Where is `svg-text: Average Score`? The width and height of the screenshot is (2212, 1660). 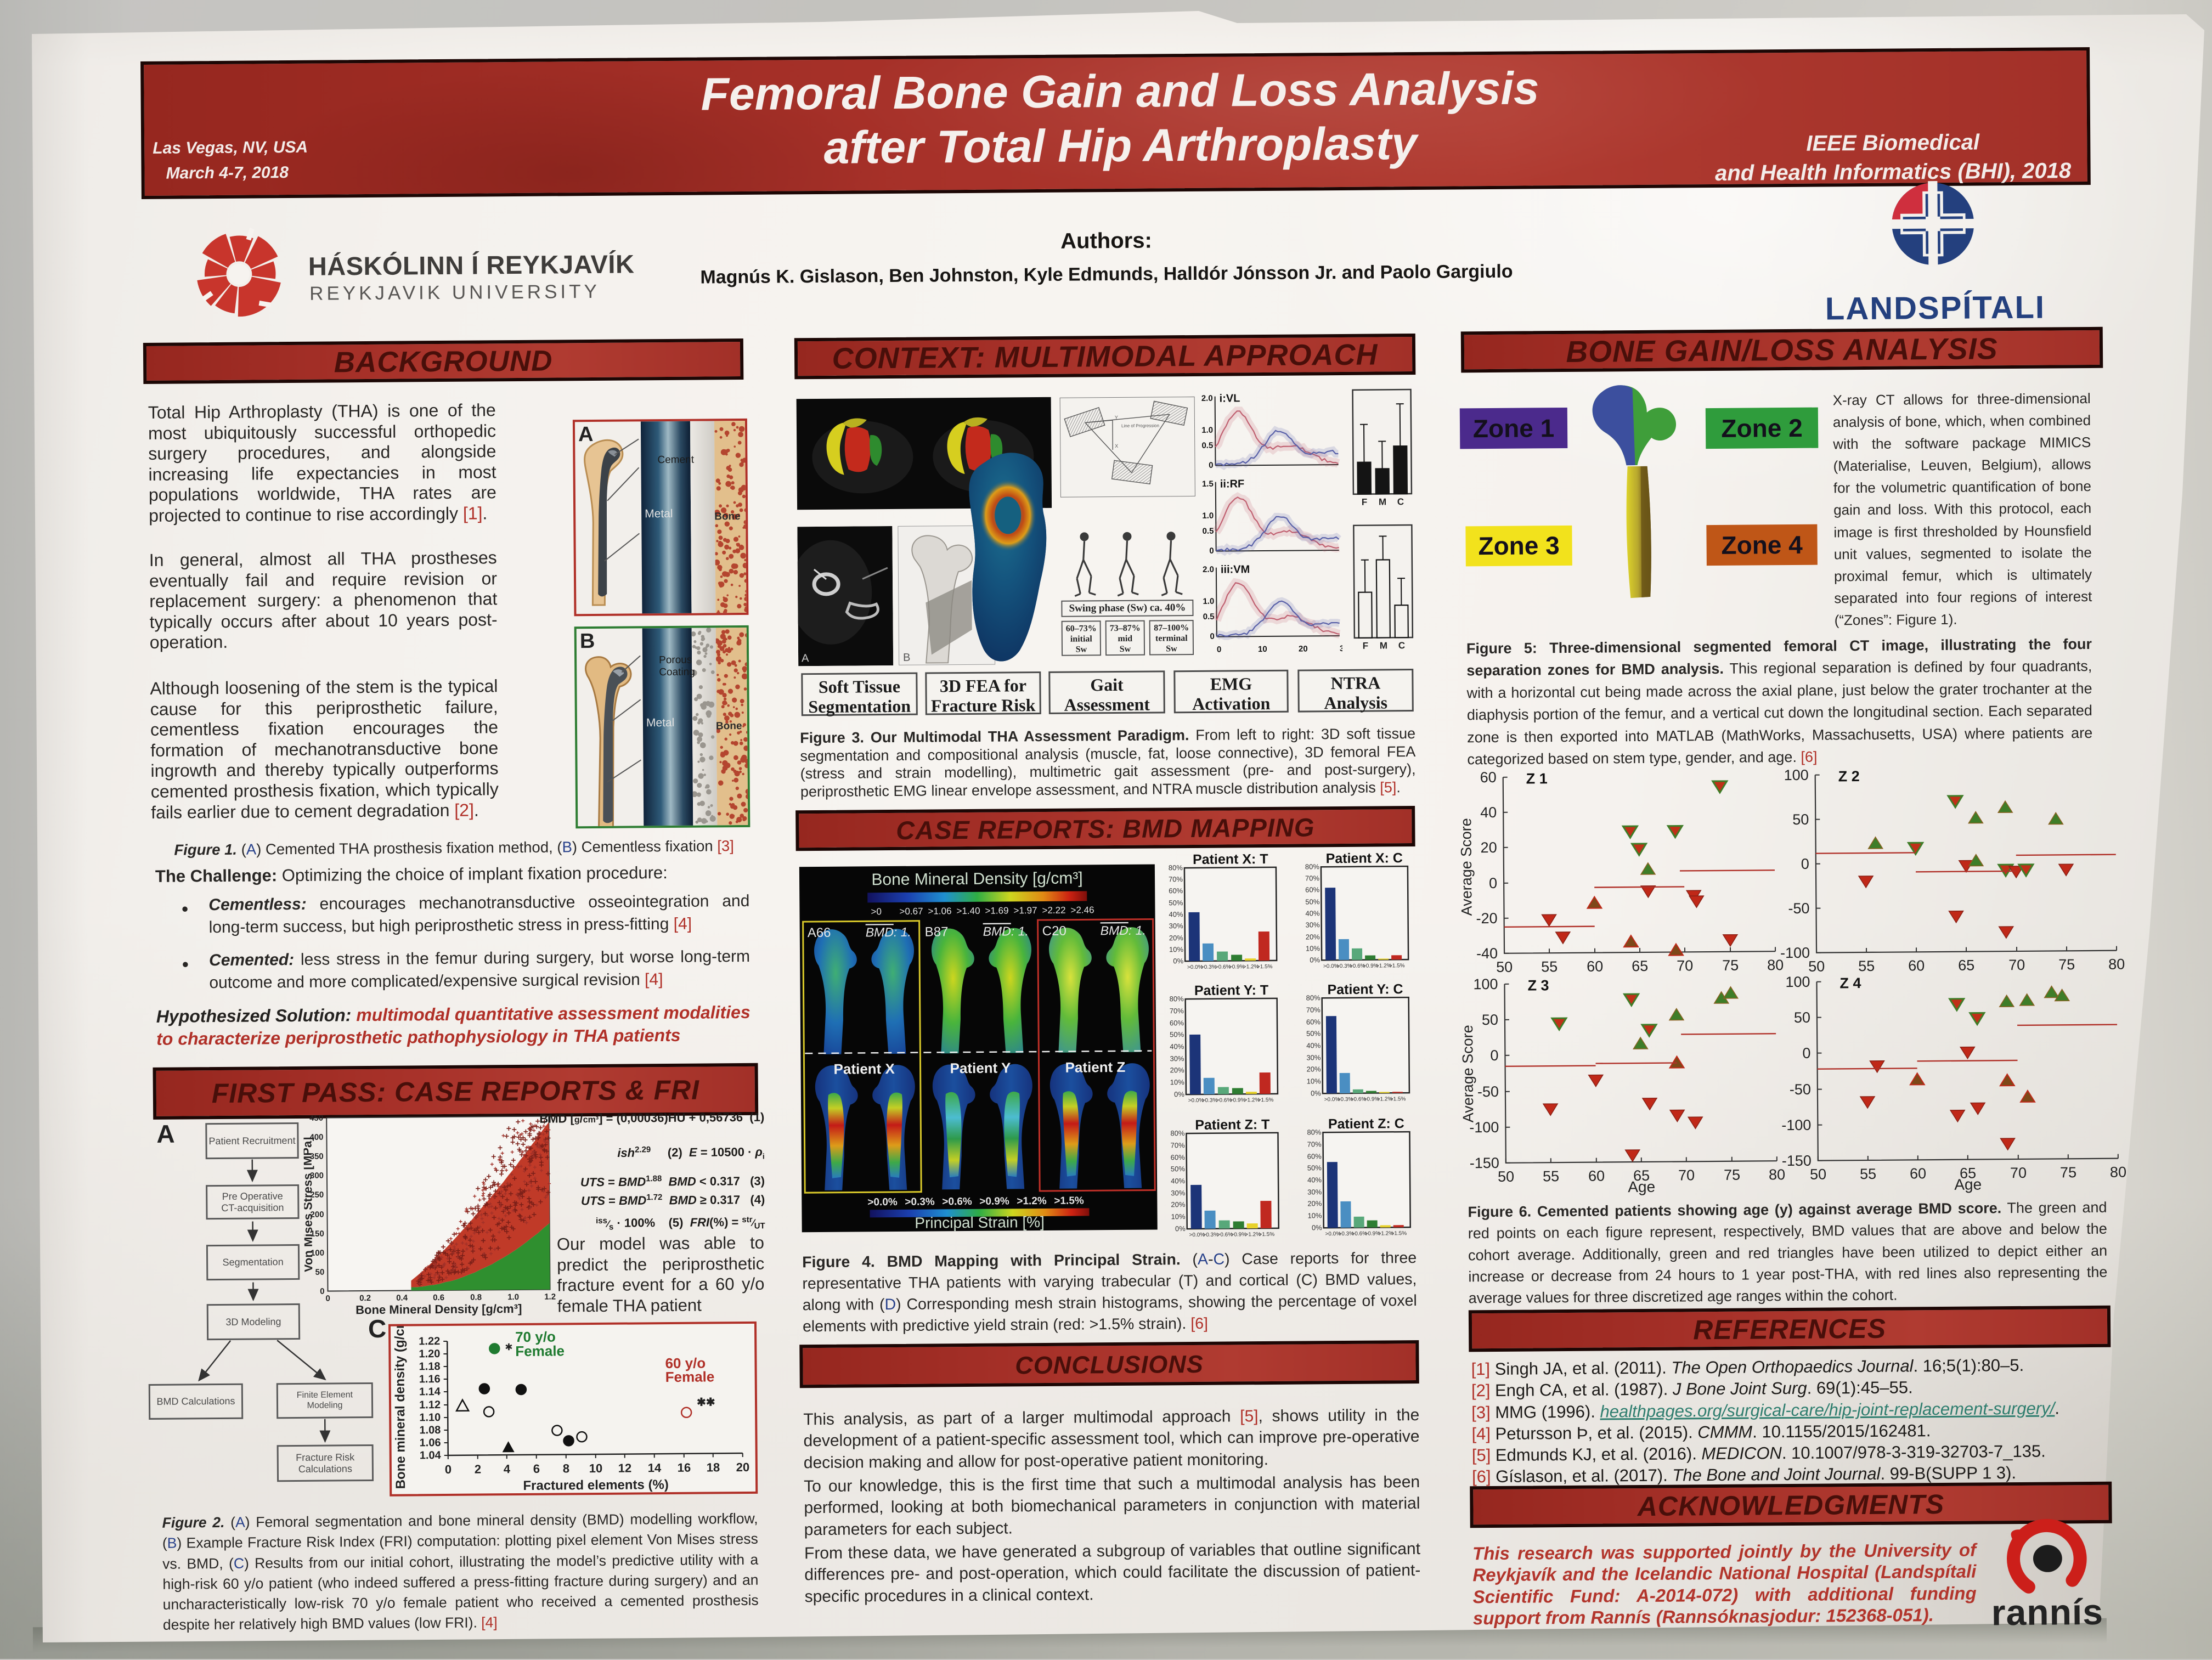
svg-text: Average Score is located at coordinates (1468, 1073).